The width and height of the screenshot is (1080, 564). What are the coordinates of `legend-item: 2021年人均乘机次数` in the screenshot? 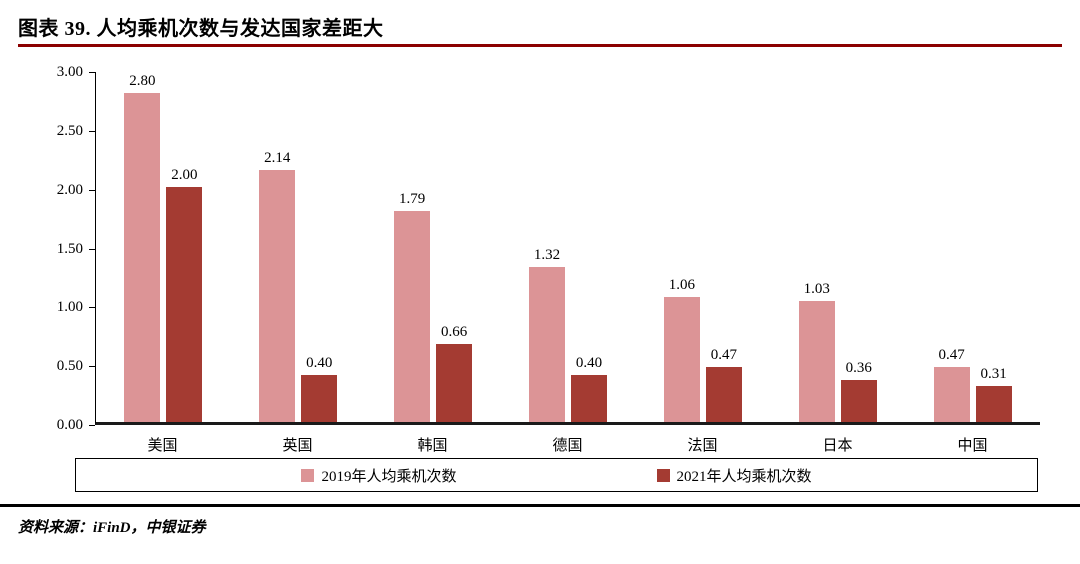 It's located at (734, 475).